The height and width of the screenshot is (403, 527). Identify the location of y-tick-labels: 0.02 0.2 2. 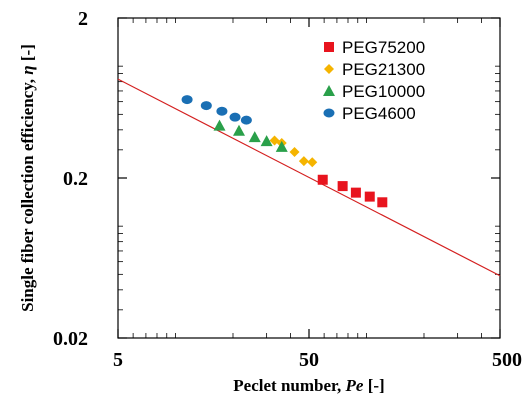
(70, 179).